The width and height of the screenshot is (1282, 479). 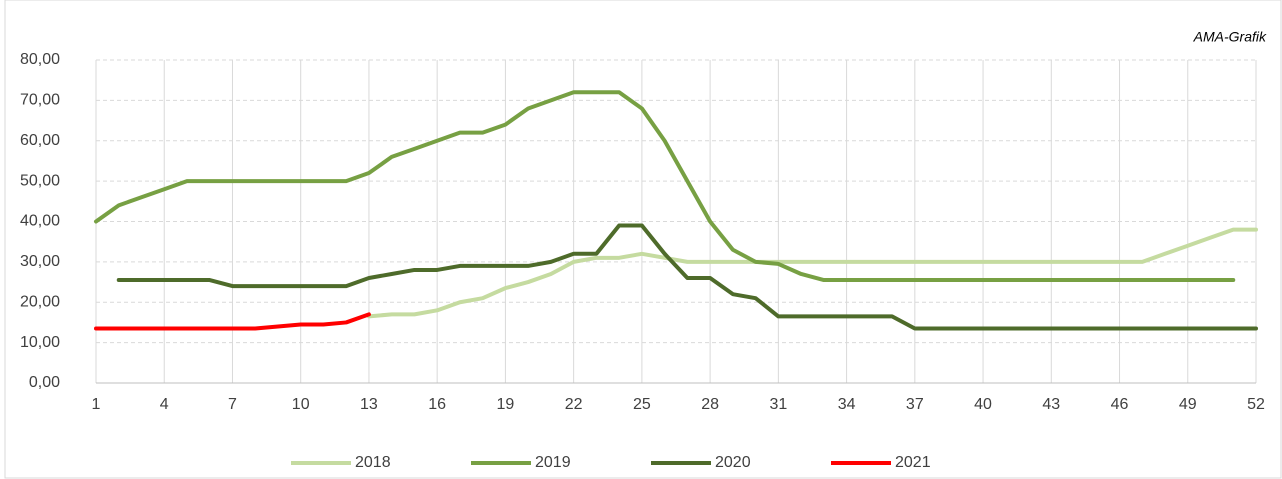 What do you see at coordinates (301, 404) in the screenshot?
I see `x-tick-label: 10` at bounding box center [301, 404].